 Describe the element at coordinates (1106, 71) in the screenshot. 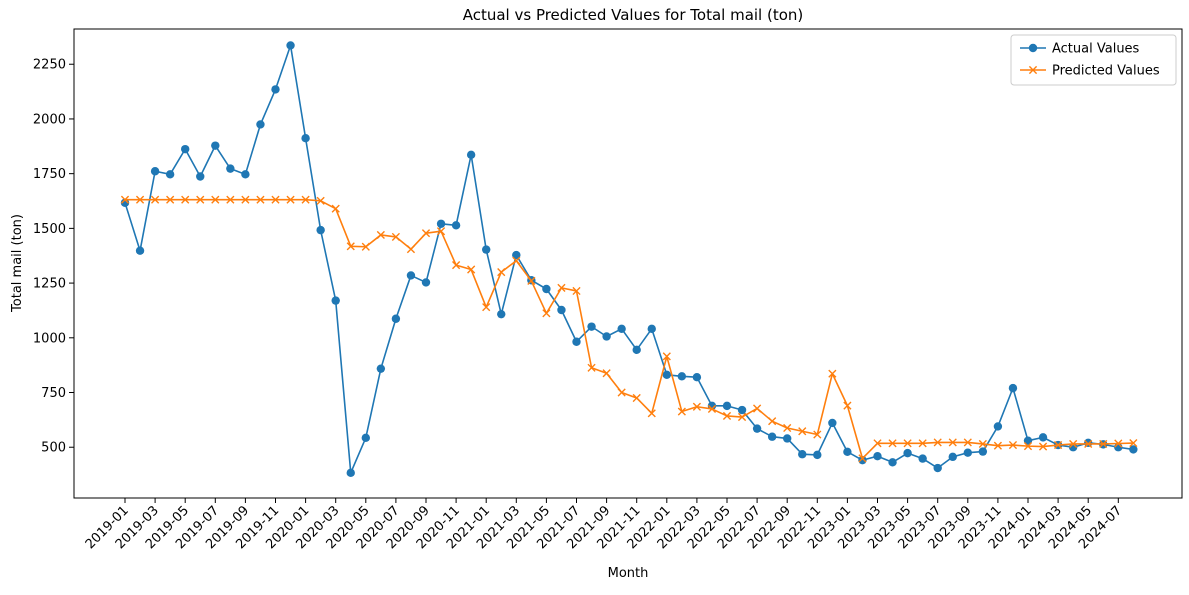

I see `legend-label: Predicted Values` at that location.